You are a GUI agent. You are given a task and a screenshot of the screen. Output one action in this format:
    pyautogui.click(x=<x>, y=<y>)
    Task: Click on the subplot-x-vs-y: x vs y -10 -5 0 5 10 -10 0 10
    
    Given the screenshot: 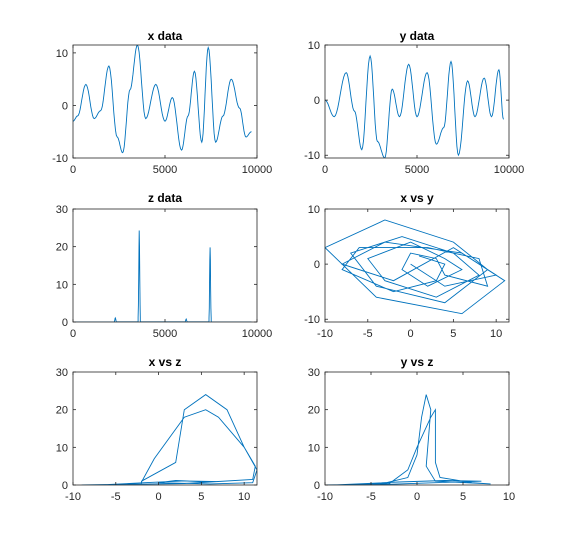 What is the action you would take?
    pyautogui.click(x=407, y=265)
    